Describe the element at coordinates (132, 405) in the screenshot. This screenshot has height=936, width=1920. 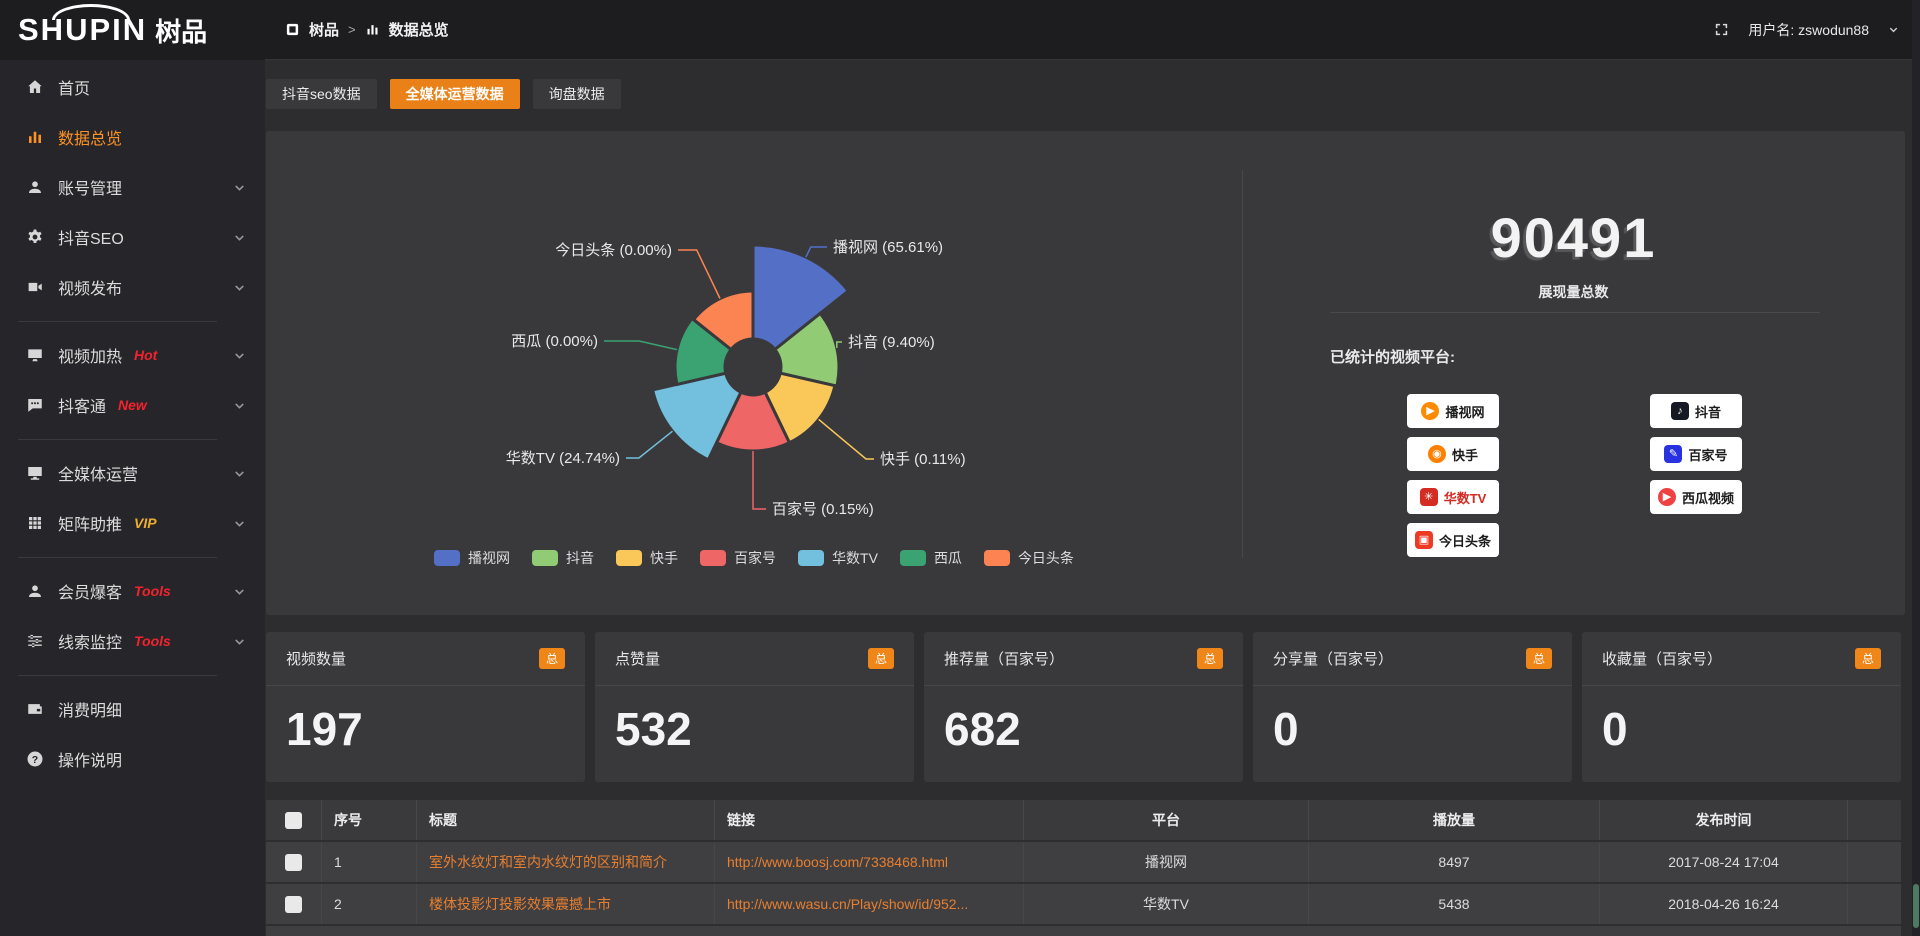
I see `sidebar-item-douketong: 抖客通 New` at that location.